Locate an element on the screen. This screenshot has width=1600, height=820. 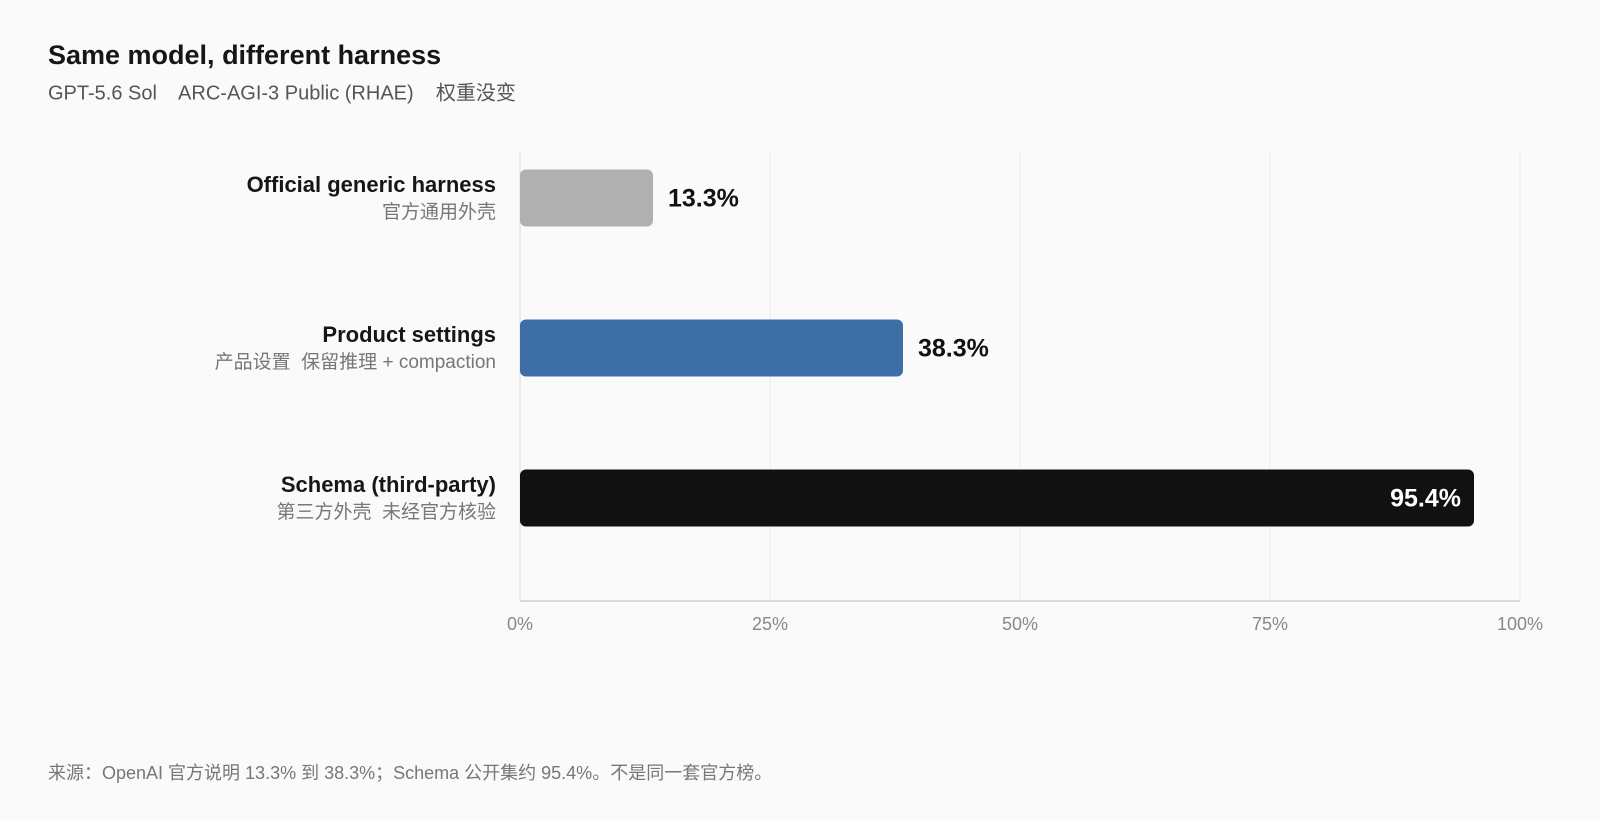
x-tick-label: 75% is located at coordinates (1270, 624).